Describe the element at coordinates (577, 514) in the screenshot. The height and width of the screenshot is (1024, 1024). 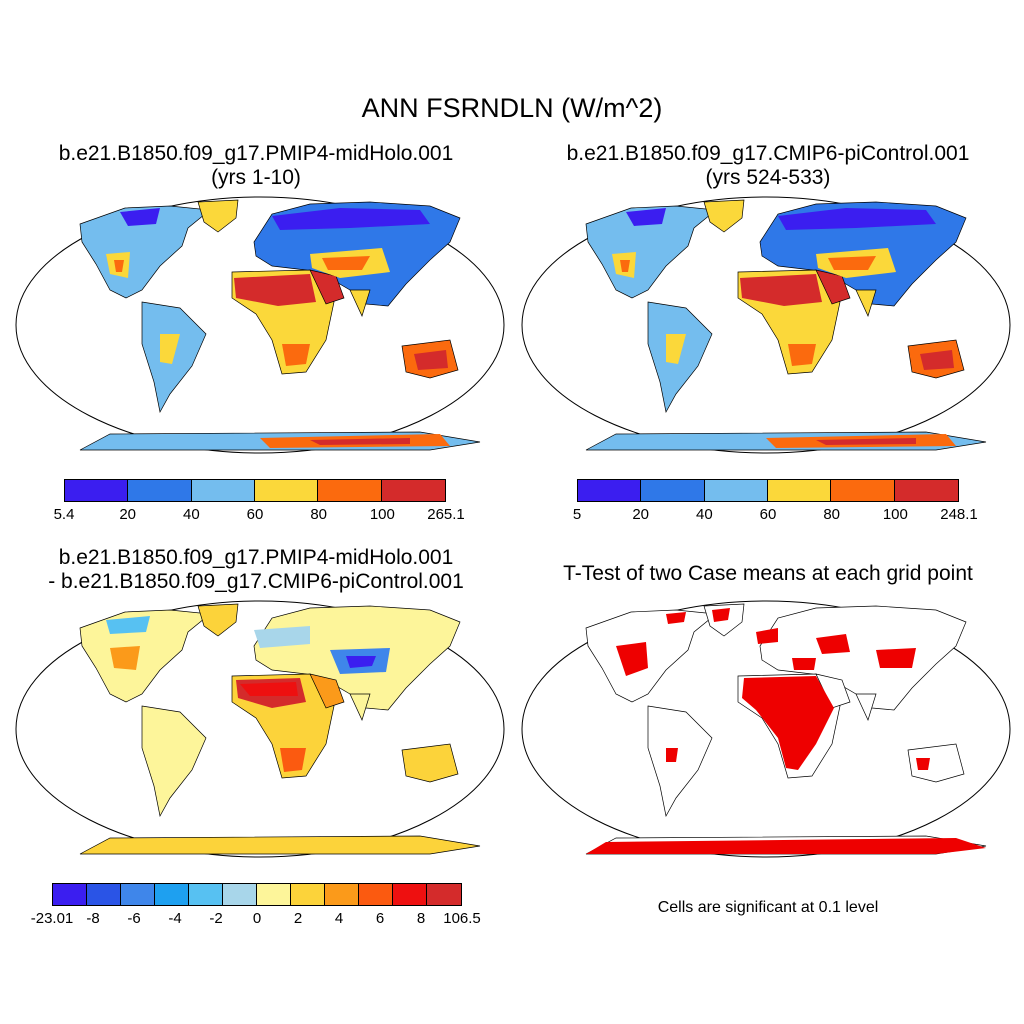
I see `colorbar-tick-label: 5` at that location.